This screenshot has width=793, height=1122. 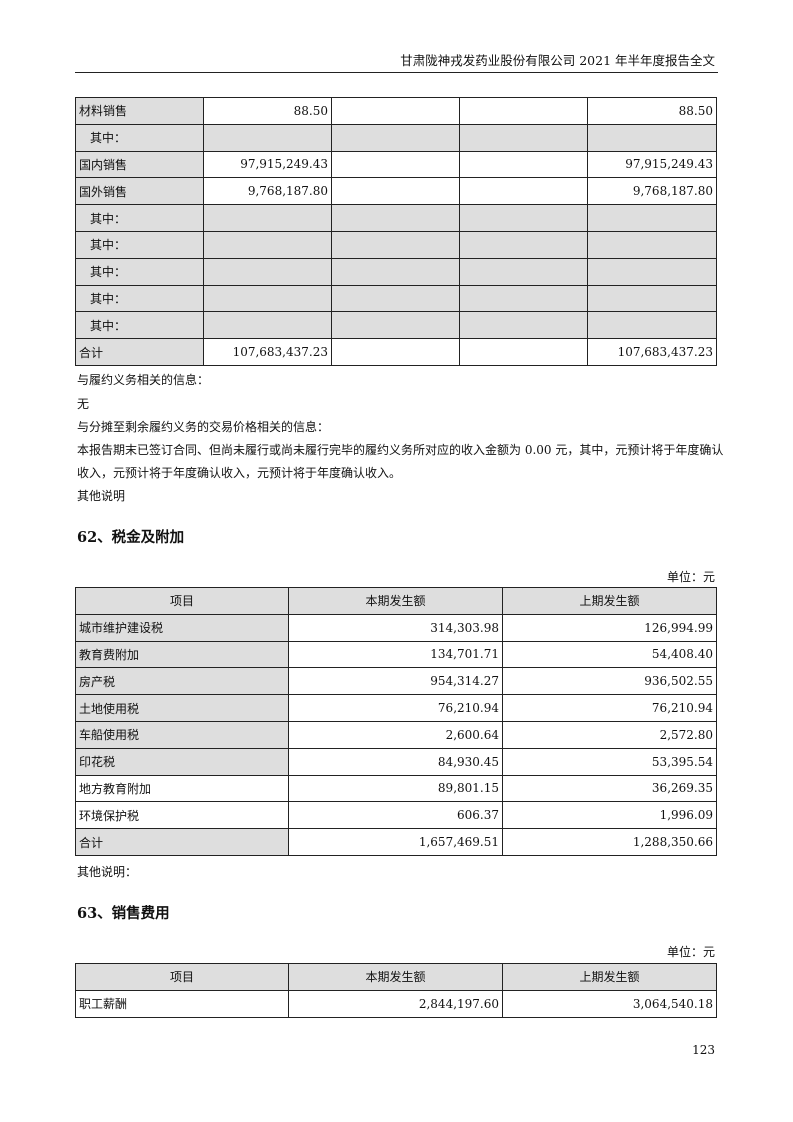 I want to click on previous-amount: 1,996.09, so click(x=609, y=815).